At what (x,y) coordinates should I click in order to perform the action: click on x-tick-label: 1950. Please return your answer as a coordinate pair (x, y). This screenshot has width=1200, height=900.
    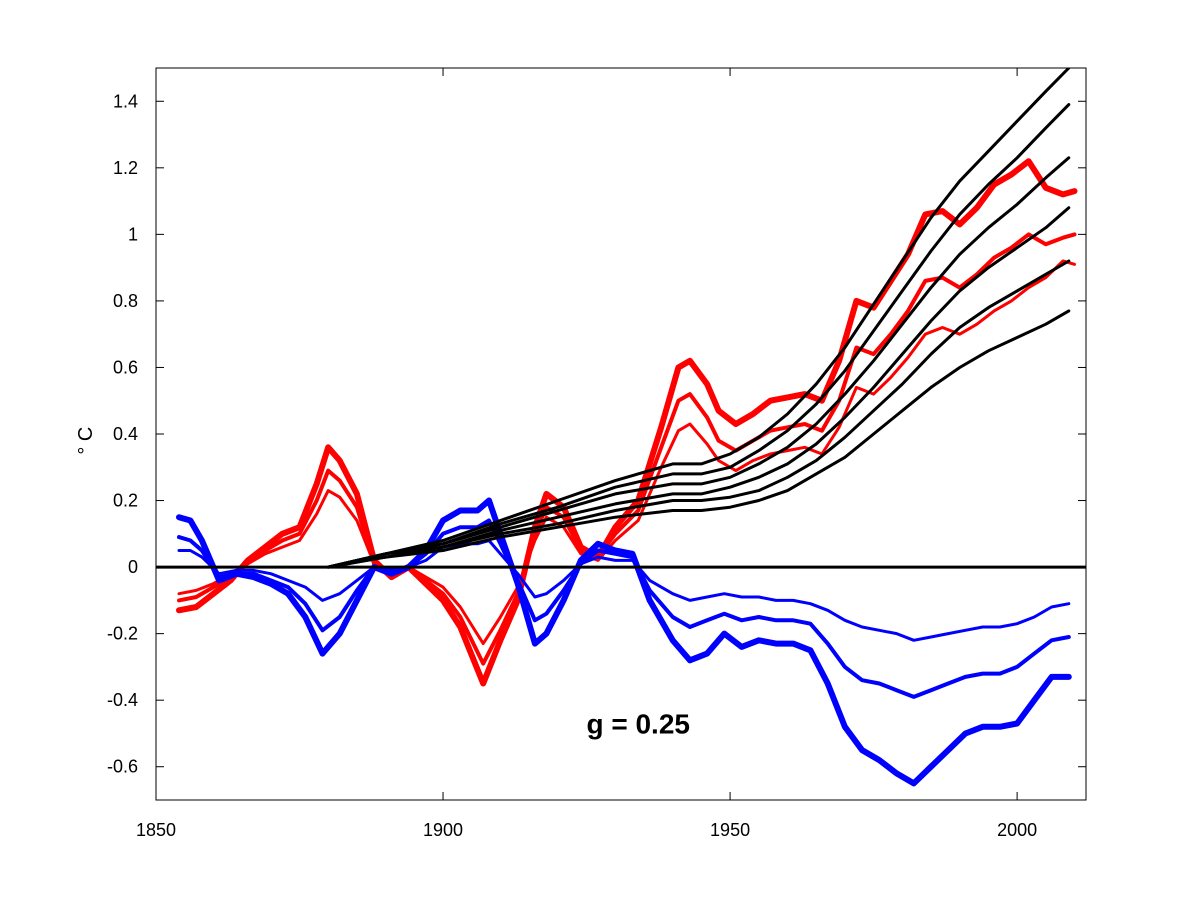
    Looking at the image, I should click on (730, 830).